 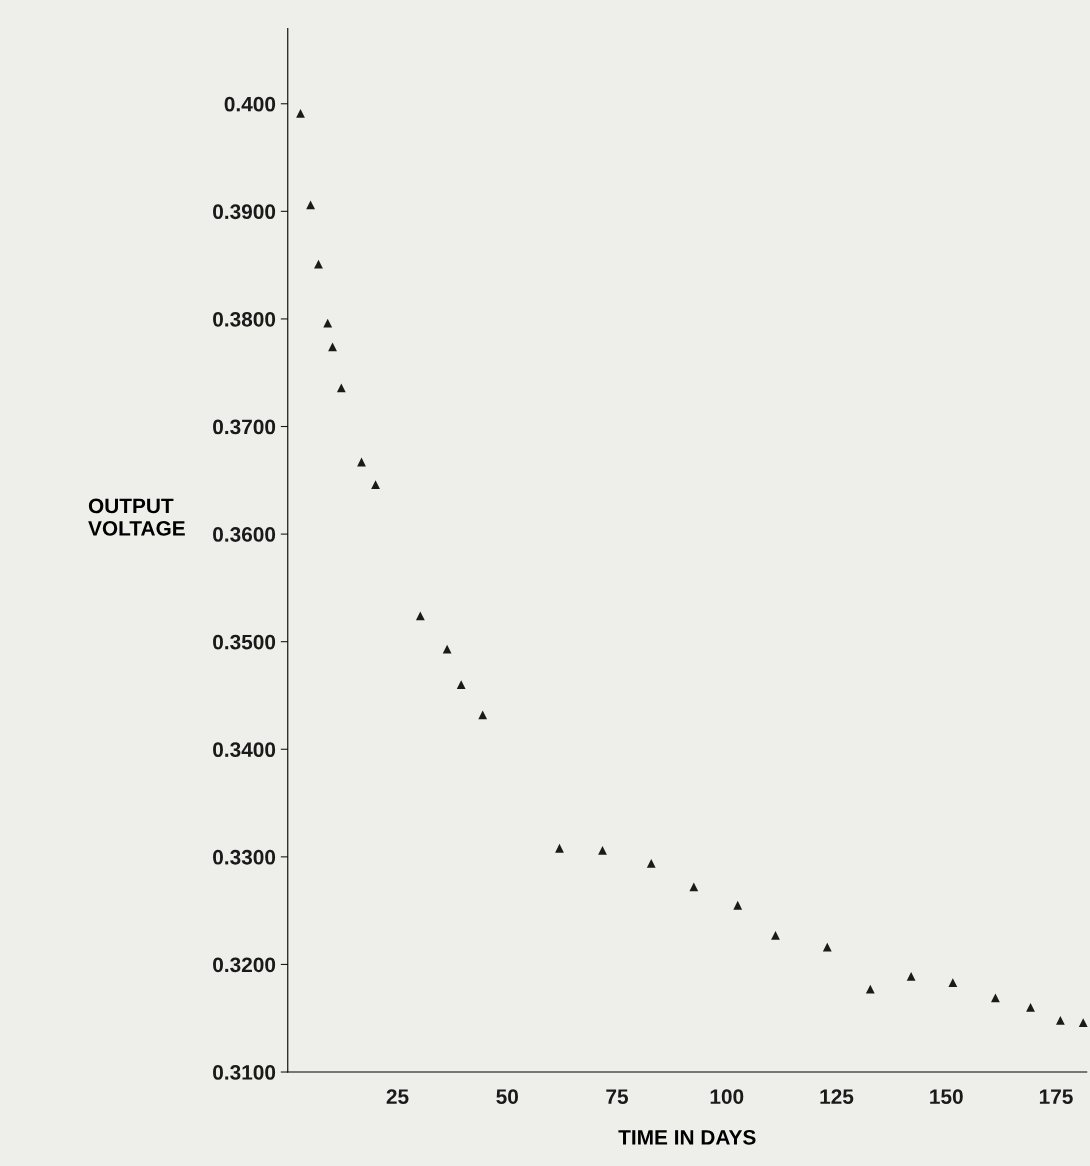 What do you see at coordinates (250, 104) in the screenshot?
I see `y-tick-label: 0.400` at bounding box center [250, 104].